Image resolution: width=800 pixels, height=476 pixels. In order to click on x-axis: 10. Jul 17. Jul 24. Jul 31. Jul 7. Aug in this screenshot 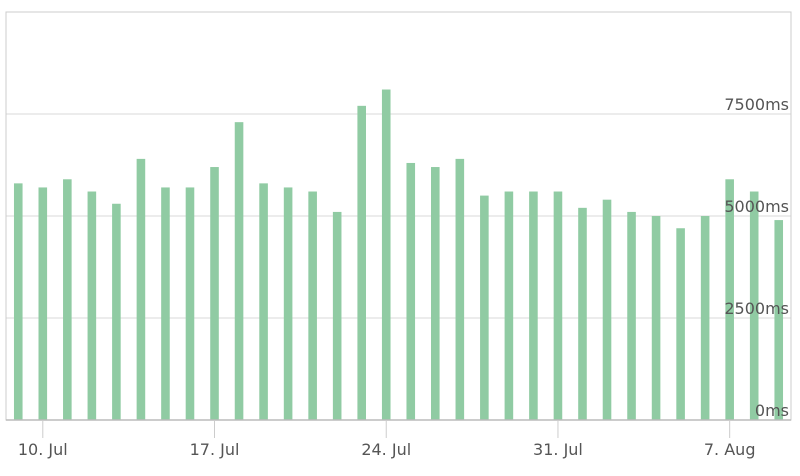, I will do `click(398, 439)`.